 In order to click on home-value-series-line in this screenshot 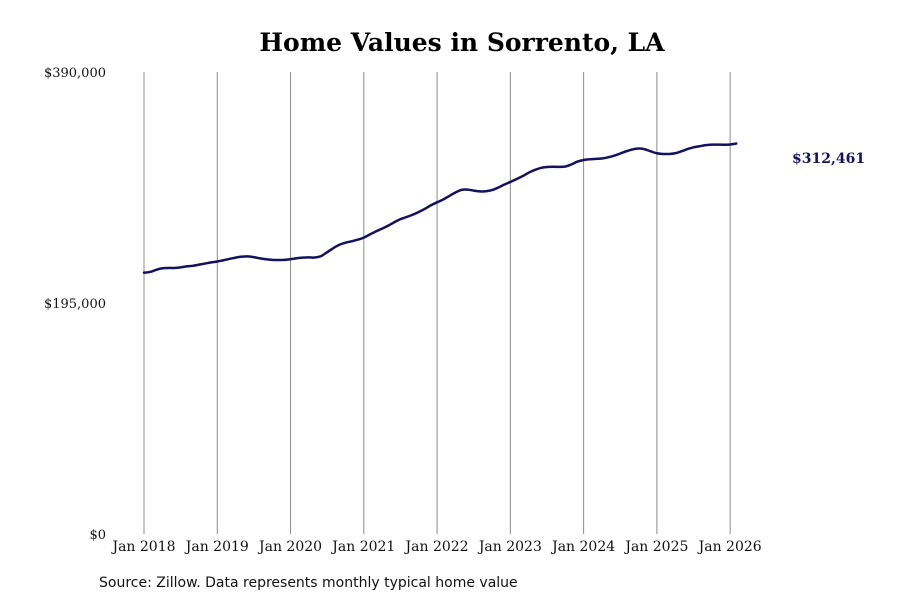, I will do `click(440, 208)`.